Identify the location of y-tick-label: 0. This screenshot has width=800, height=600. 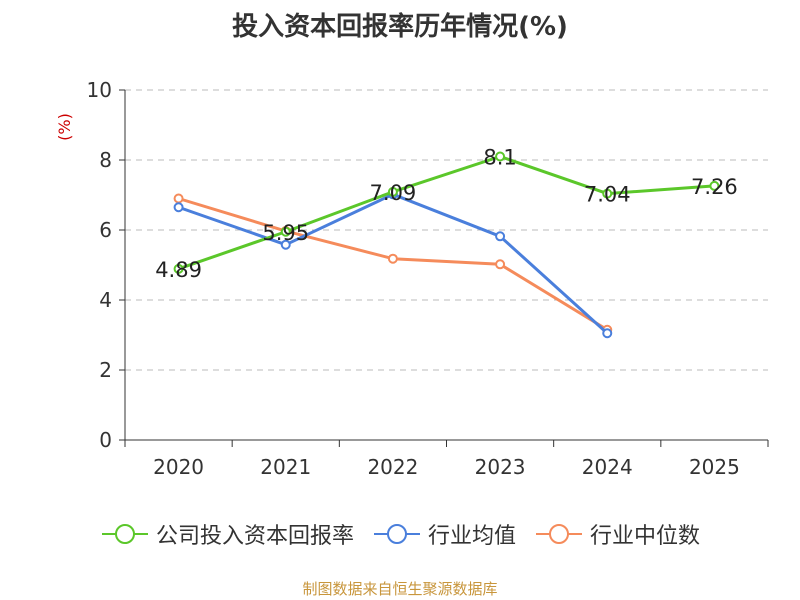
(105, 440).